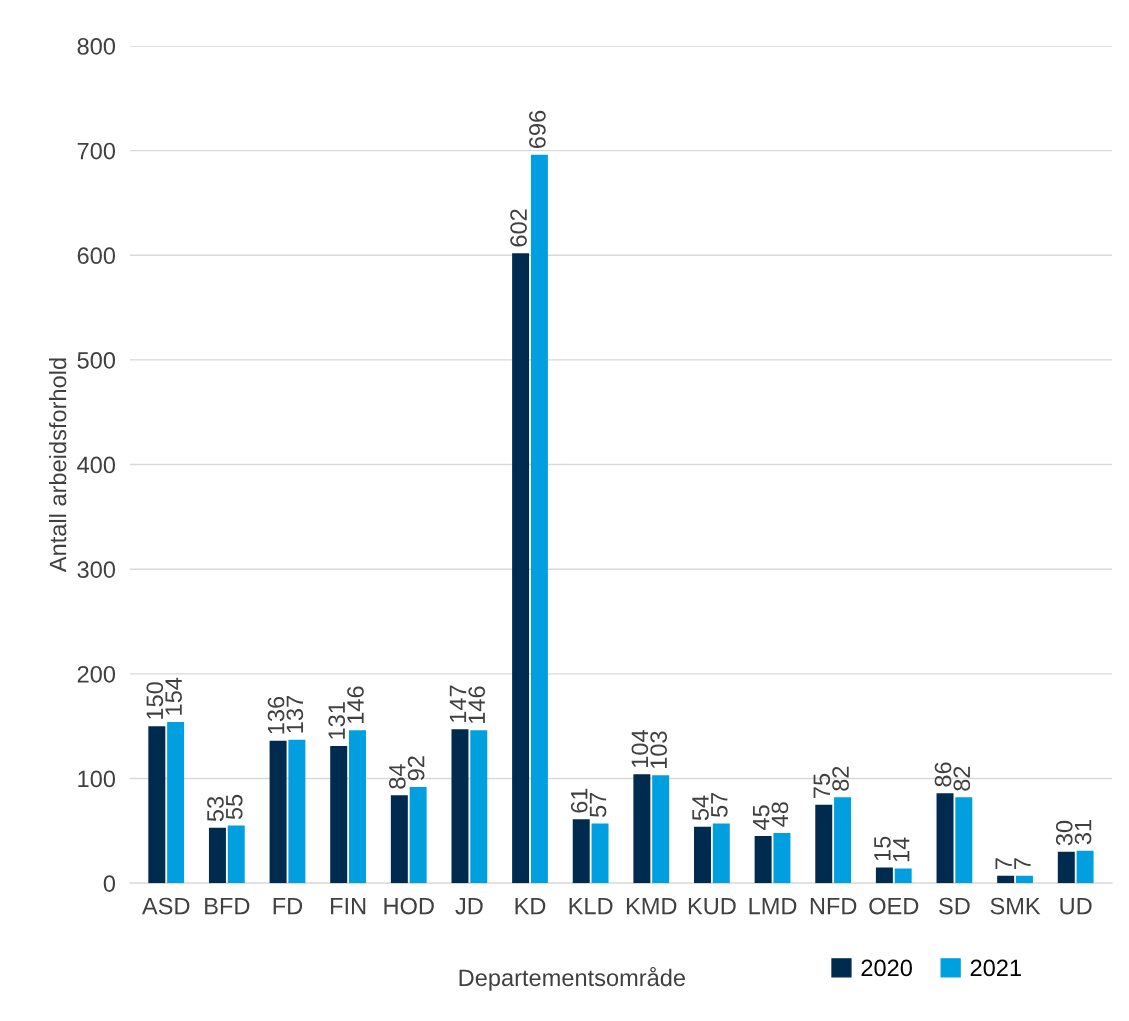  What do you see at coordinates (409, 906) in the screenshot?
I see `x-tick-label: HOD` at bounding box center [409, 906].